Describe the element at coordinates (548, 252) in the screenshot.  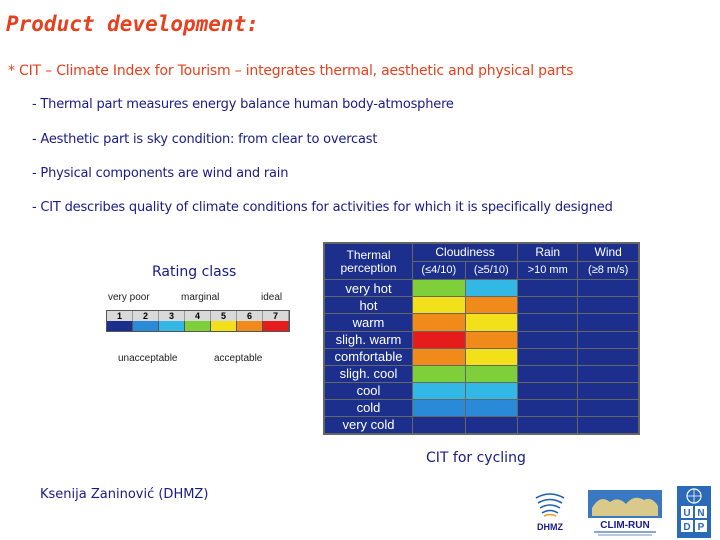
I see `header-rain: Rain` at that location.